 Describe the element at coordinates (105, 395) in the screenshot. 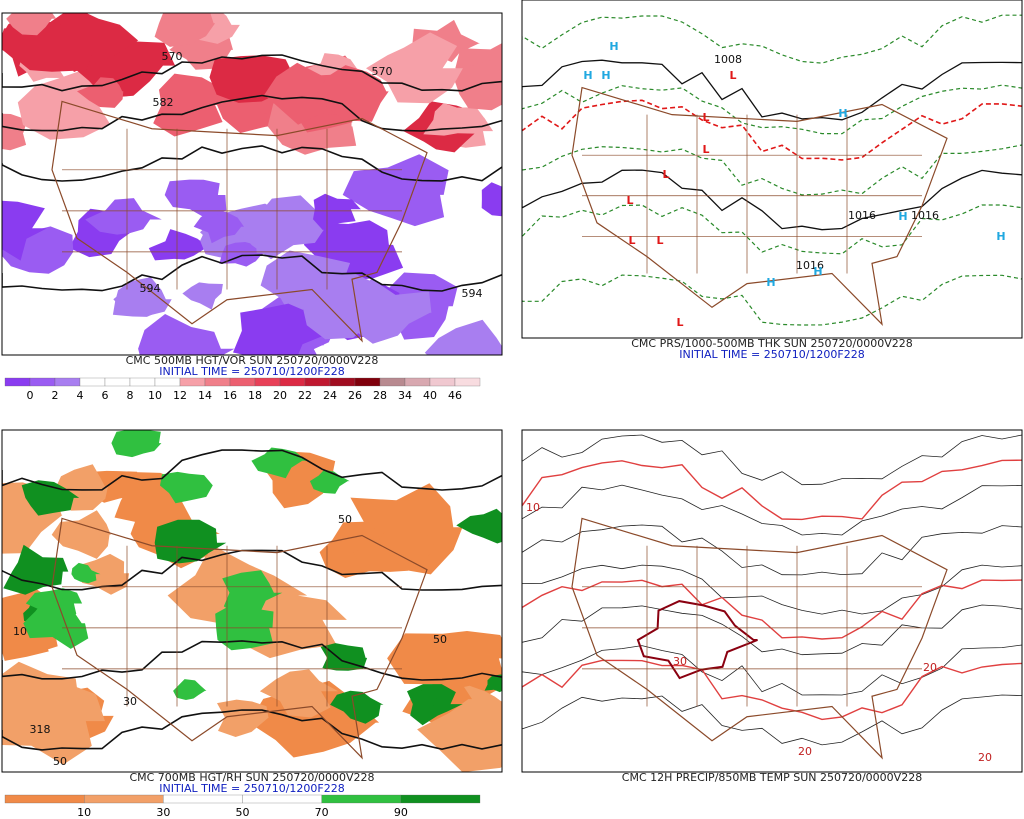

I see `colorbar-label: 6` at that location.